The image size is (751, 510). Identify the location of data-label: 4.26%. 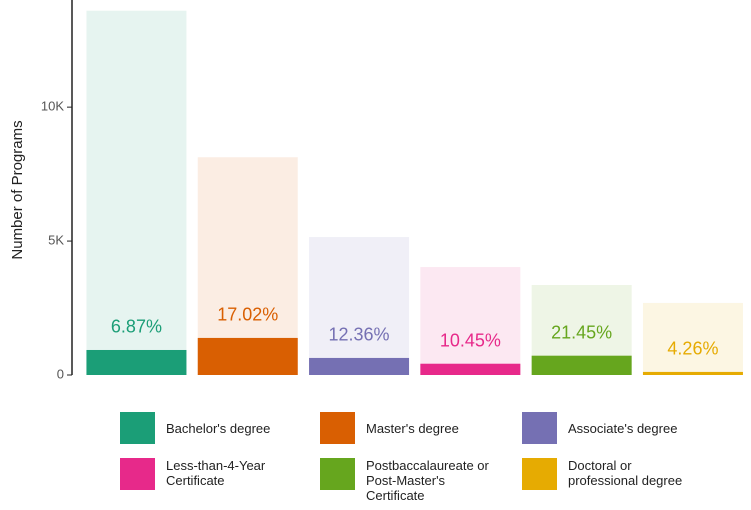
(692, 349).